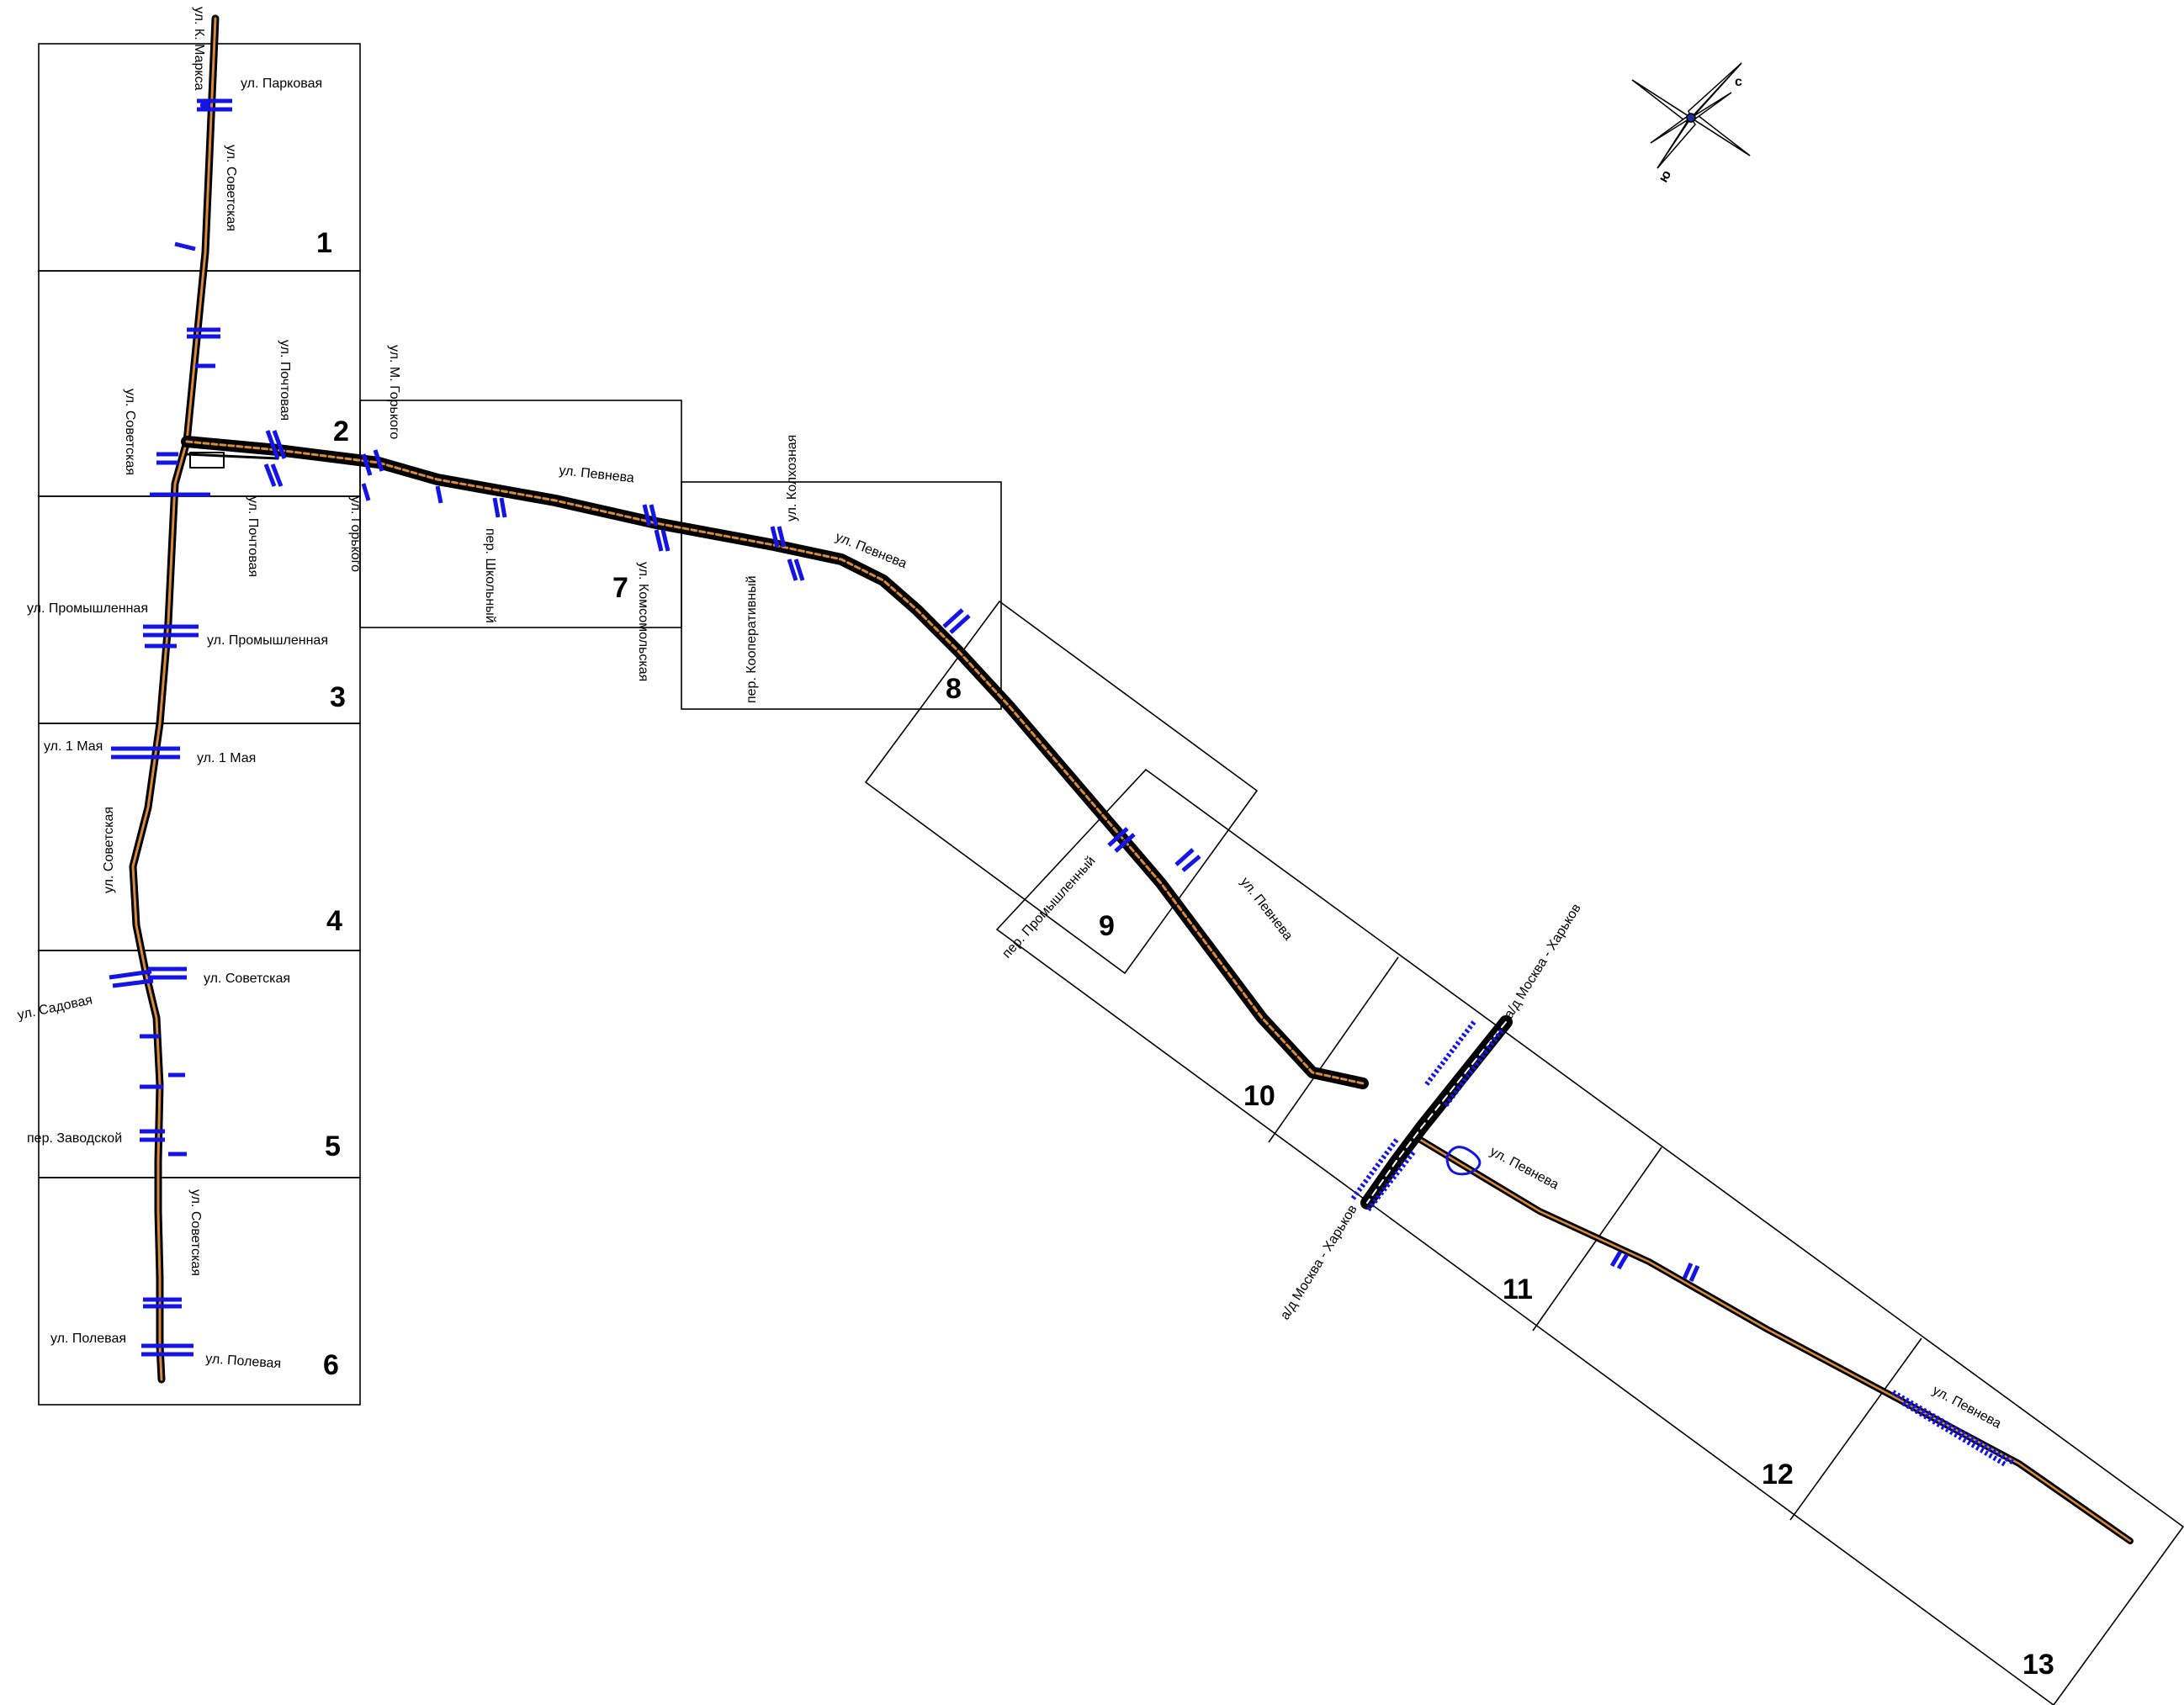 The image size is (2184, 1705). I want to click on crossing-zavodskoy, so click(163, 1143).